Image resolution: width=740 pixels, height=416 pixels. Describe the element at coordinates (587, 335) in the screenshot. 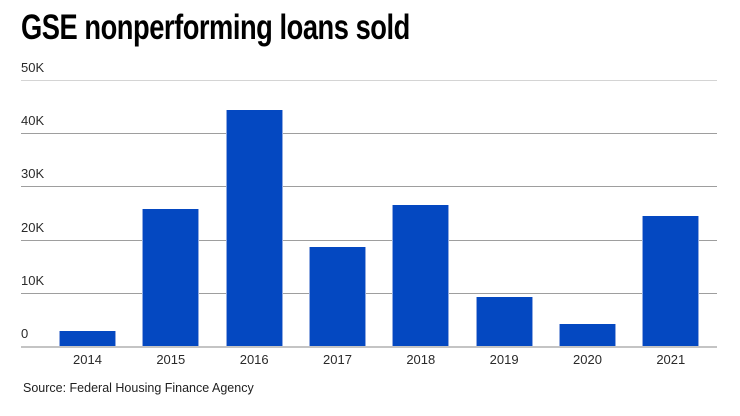

I see `bar-2020` at that location.